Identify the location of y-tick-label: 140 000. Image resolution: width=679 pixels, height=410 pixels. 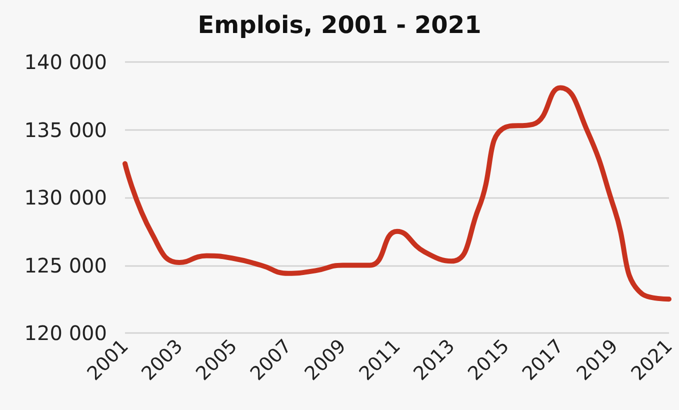
(65, 62).